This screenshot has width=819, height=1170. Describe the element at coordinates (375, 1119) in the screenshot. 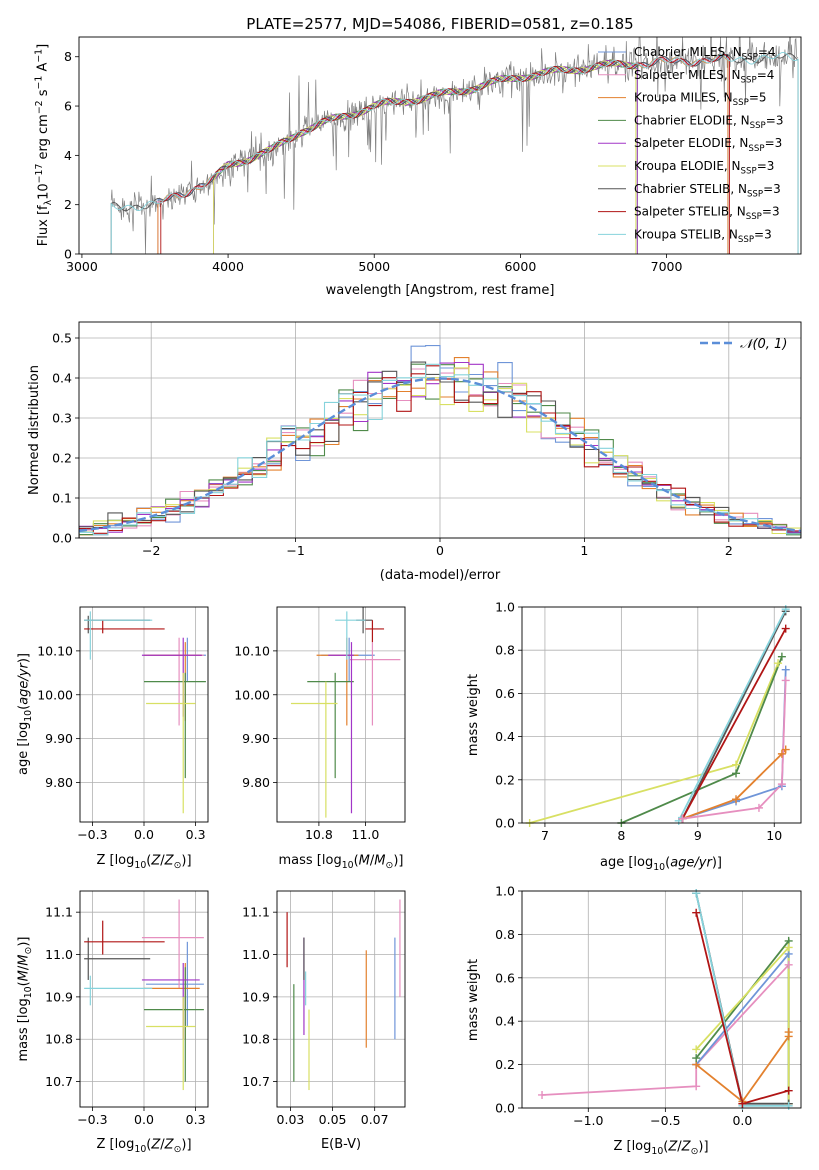

I see `tick-label-x: 0.07` at that location.